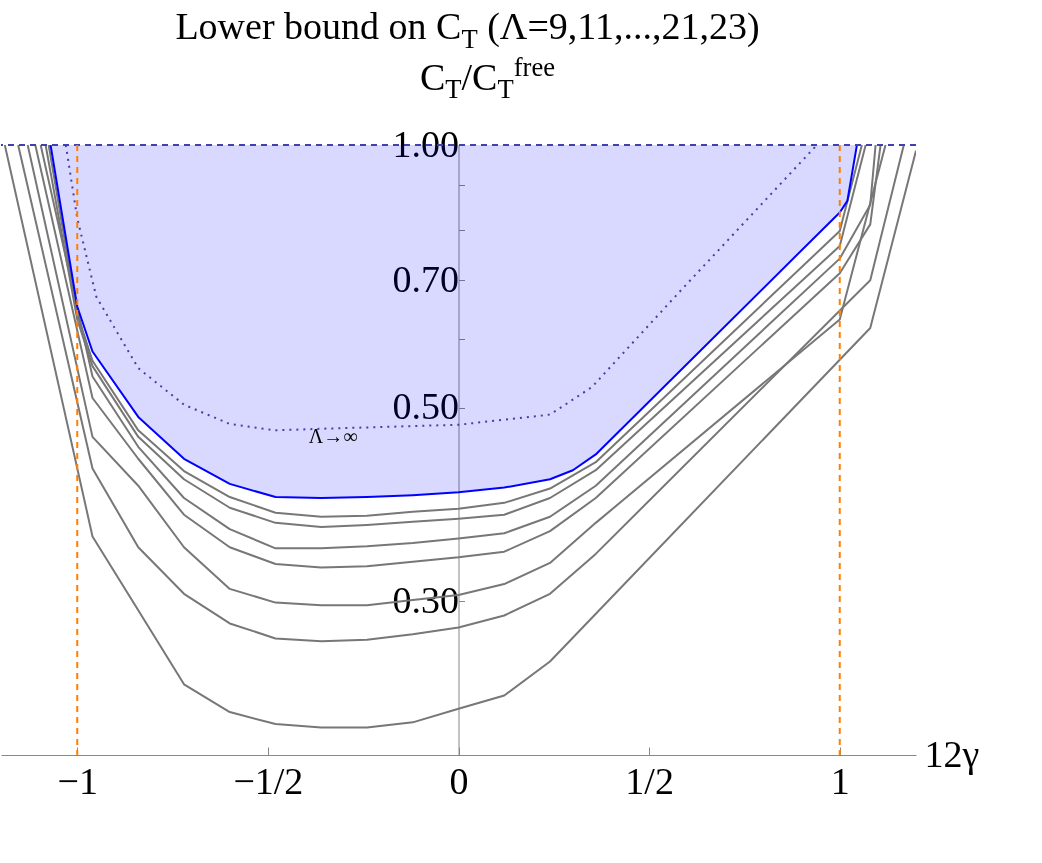  I want to click on y-tick-label: 0.50, so click(425, 406).